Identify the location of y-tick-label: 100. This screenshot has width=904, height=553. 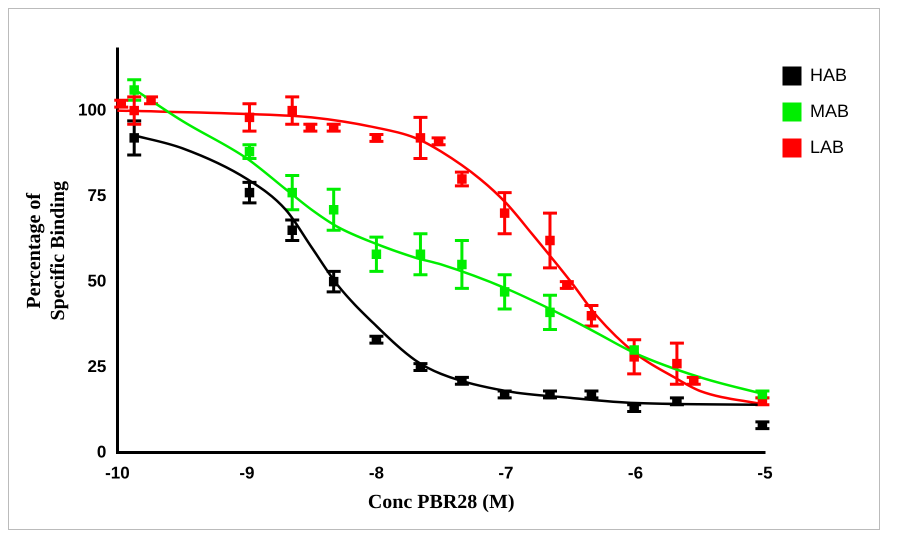
(92, 110).